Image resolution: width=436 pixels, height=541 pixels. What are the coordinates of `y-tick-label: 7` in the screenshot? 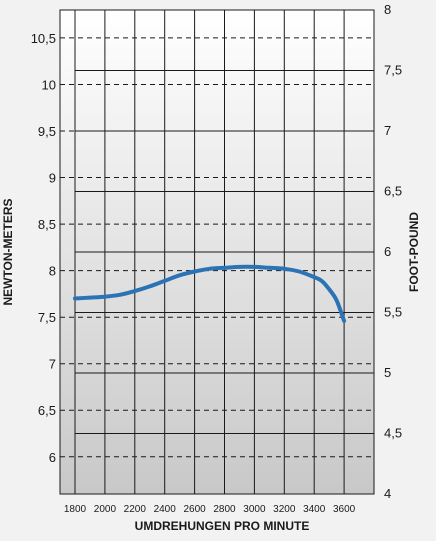 It's located at (52, 364).